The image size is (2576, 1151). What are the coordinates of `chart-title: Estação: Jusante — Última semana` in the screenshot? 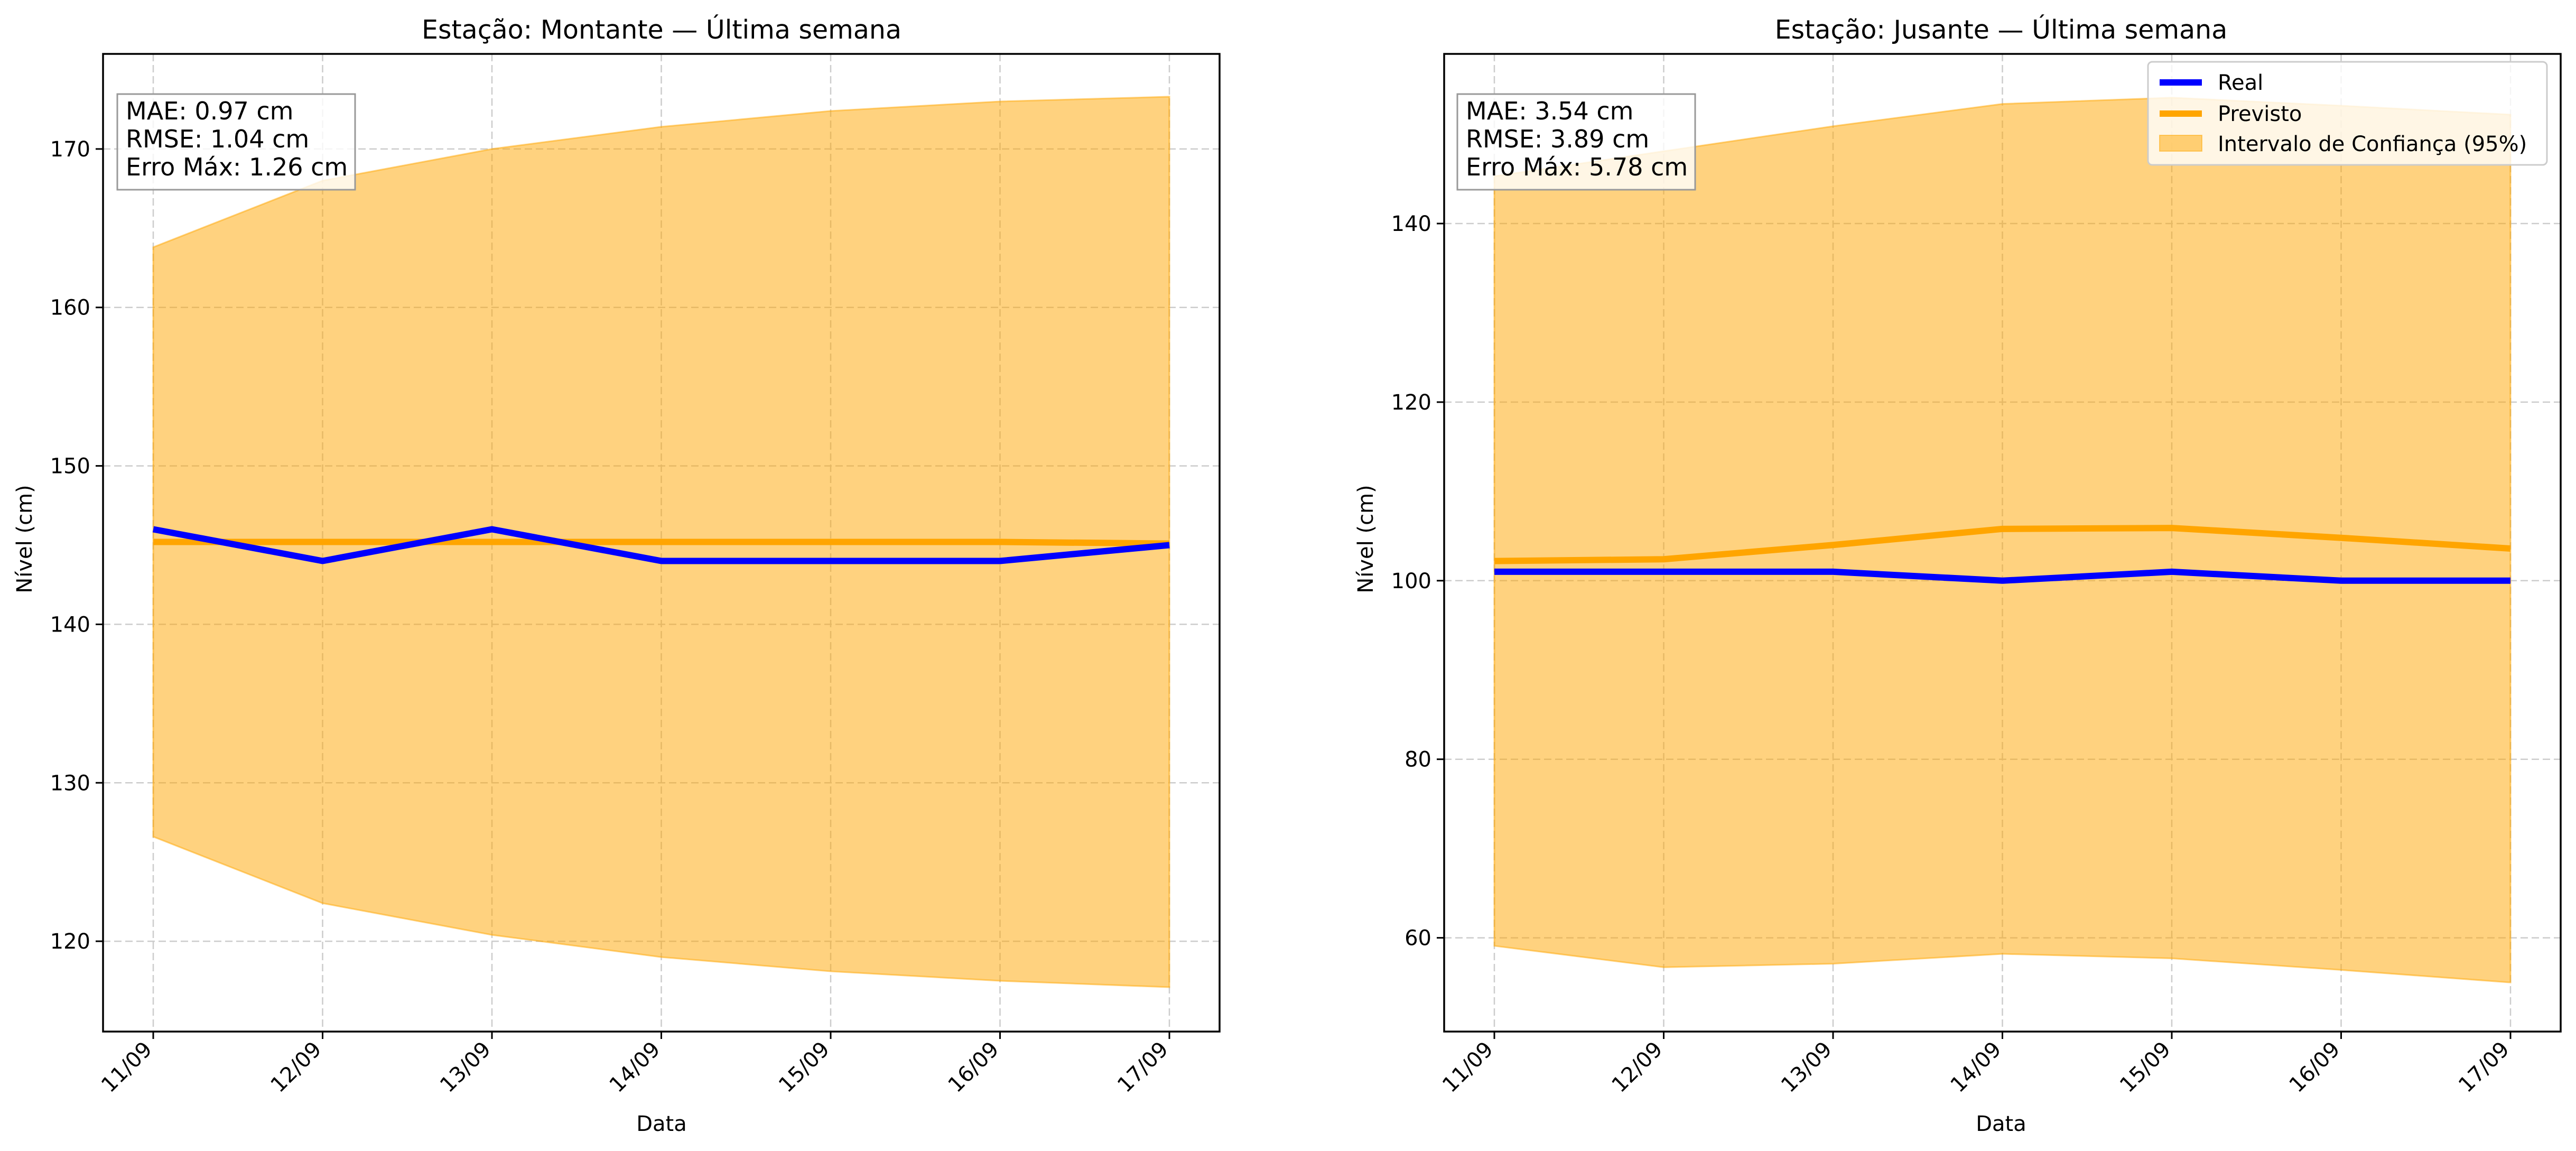 It's located at (2001, 29).